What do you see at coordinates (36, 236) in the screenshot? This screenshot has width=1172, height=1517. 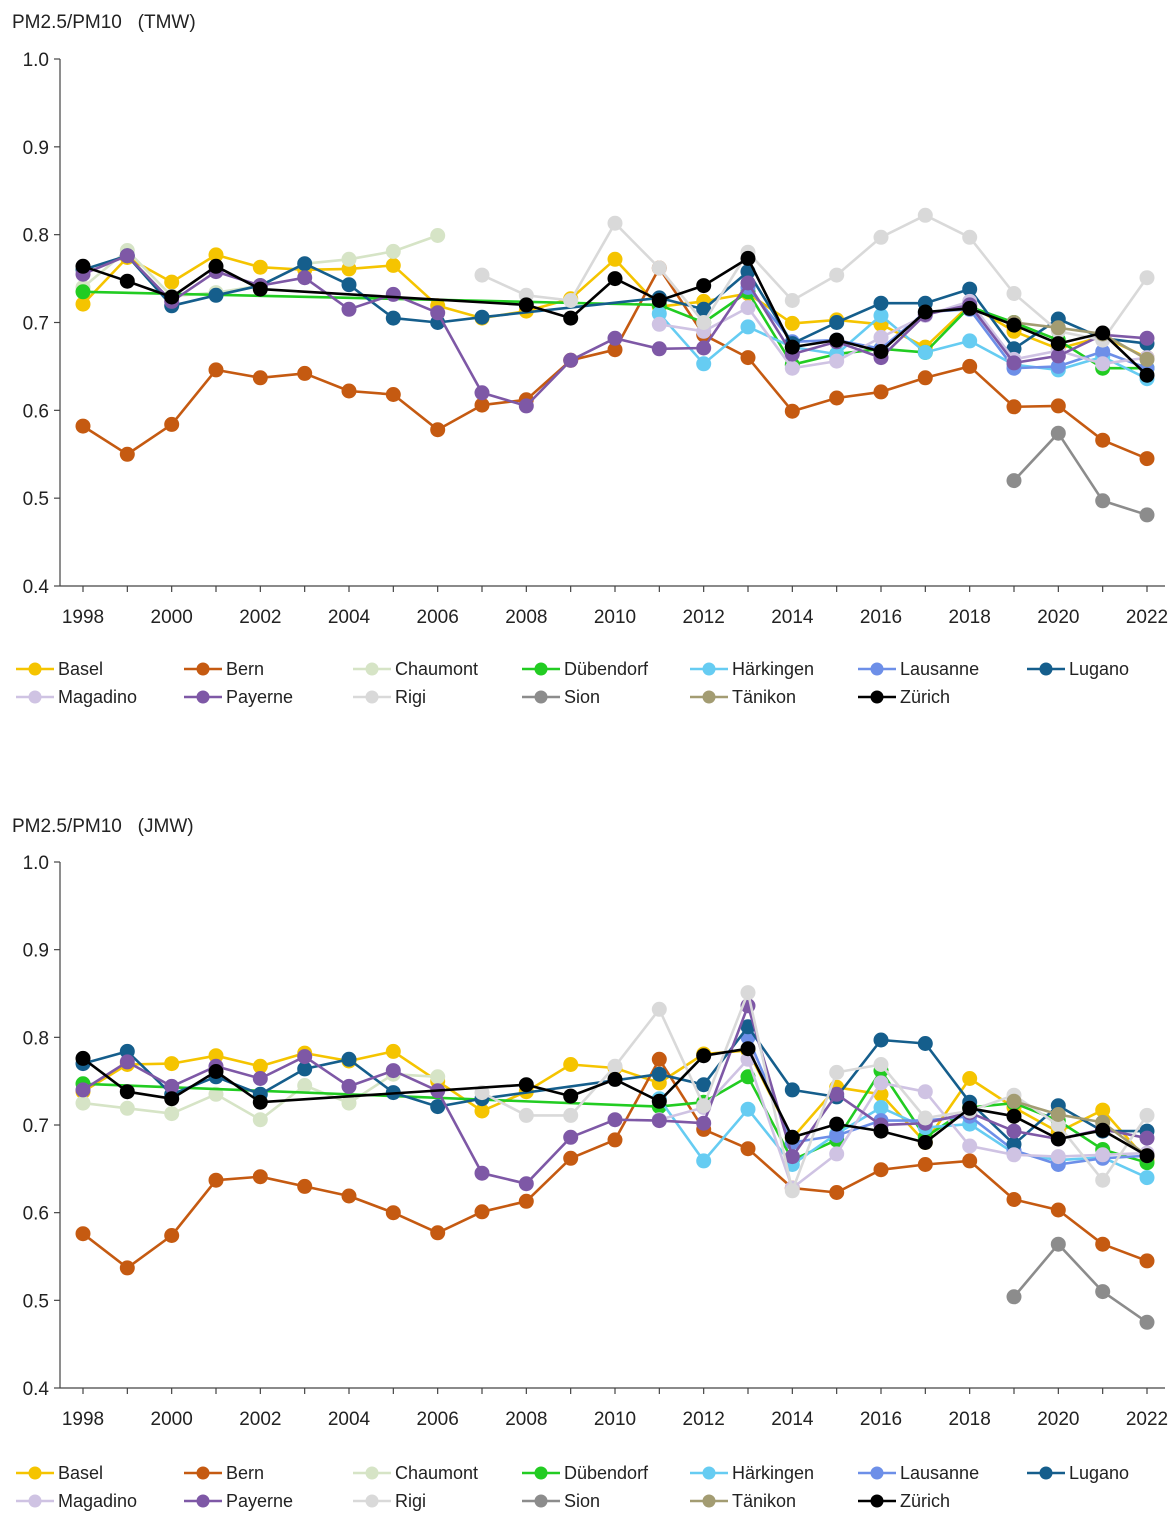 I see `y-tick-label: 0.8` at bounding box center [36, 236].